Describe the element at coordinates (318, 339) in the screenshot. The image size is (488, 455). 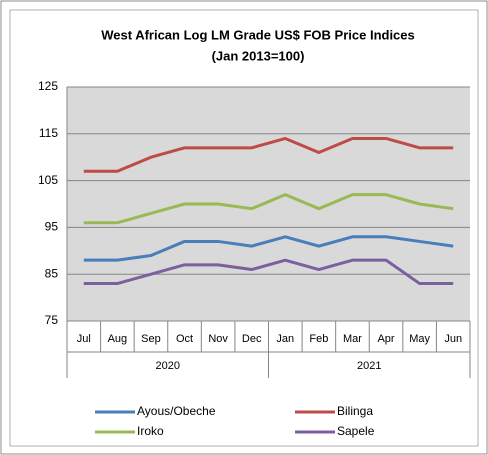
I see `x-tick-label: Feb` at that location.